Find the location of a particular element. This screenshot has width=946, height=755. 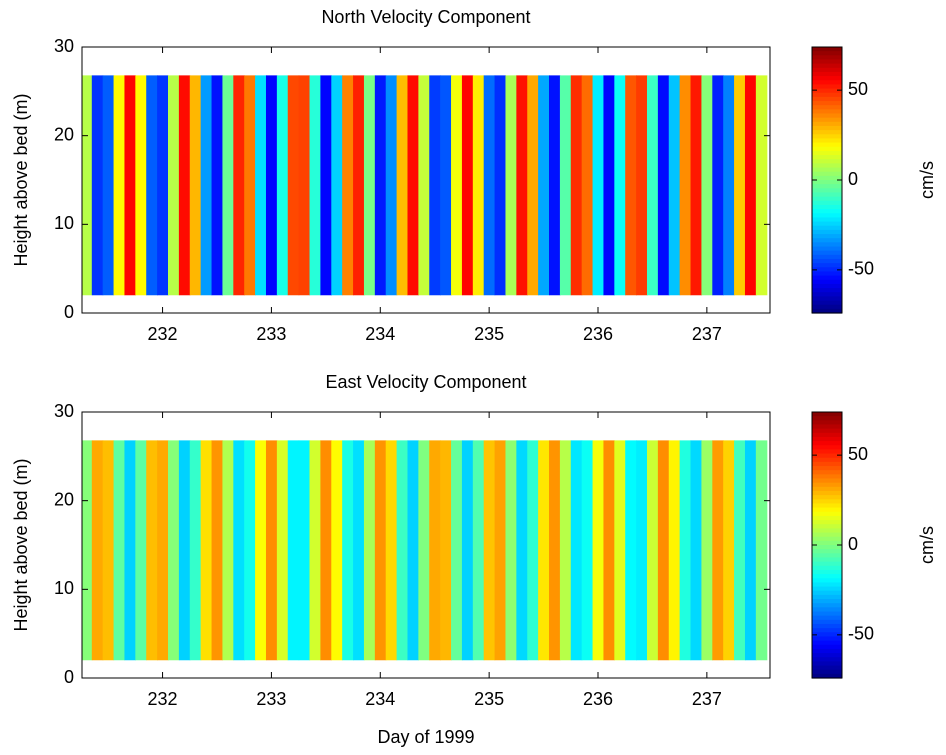

y-axis-label: Height above bed (m) is located at coordinates (21, 179).